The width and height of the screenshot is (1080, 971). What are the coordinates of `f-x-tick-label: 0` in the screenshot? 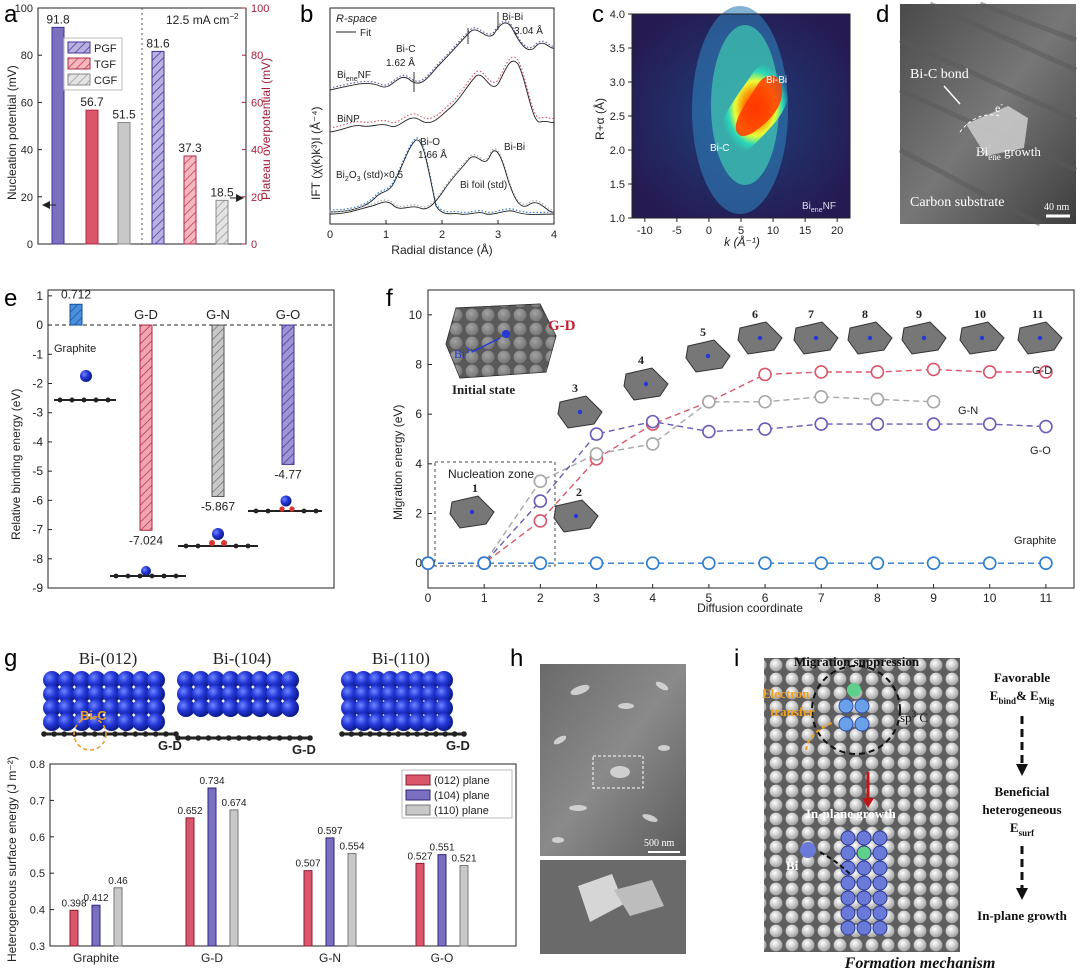 It's located at (428, 598).